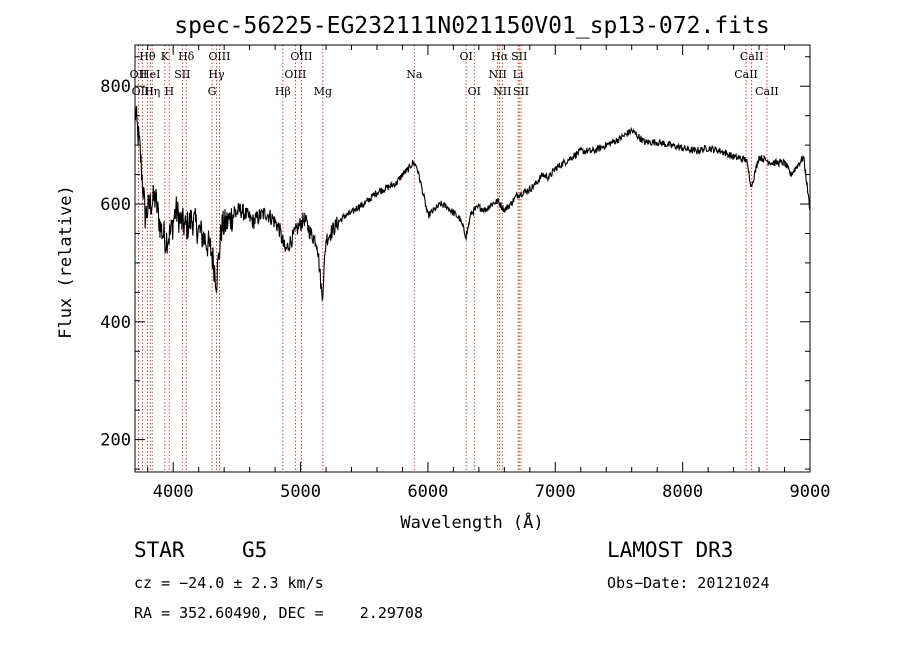 The width and height of the screenshot is (900, 649). I want to click on line-label-17: OI, so click(465, 56).